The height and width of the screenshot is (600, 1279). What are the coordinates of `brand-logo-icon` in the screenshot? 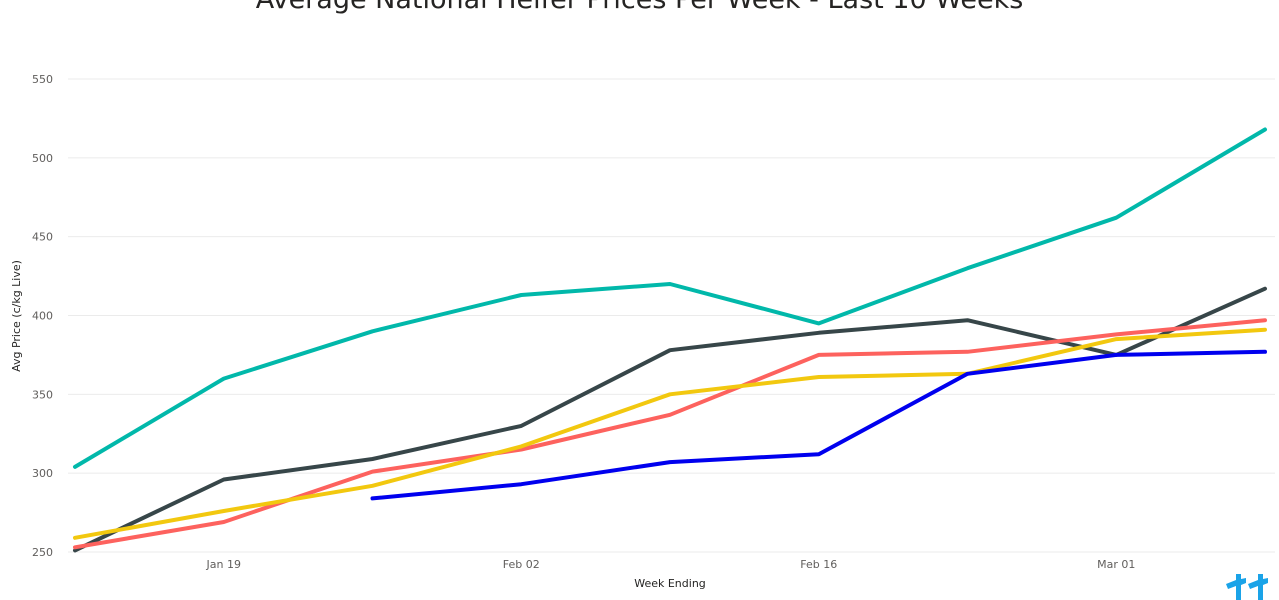 It's located at (1247, 587).